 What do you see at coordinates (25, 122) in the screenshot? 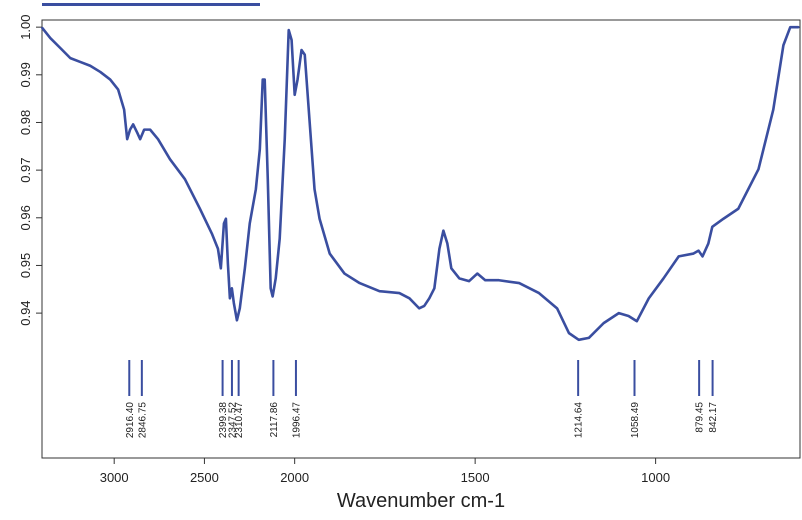
I see `y-tick-label: 0.98` at bounding box center [25, 122].